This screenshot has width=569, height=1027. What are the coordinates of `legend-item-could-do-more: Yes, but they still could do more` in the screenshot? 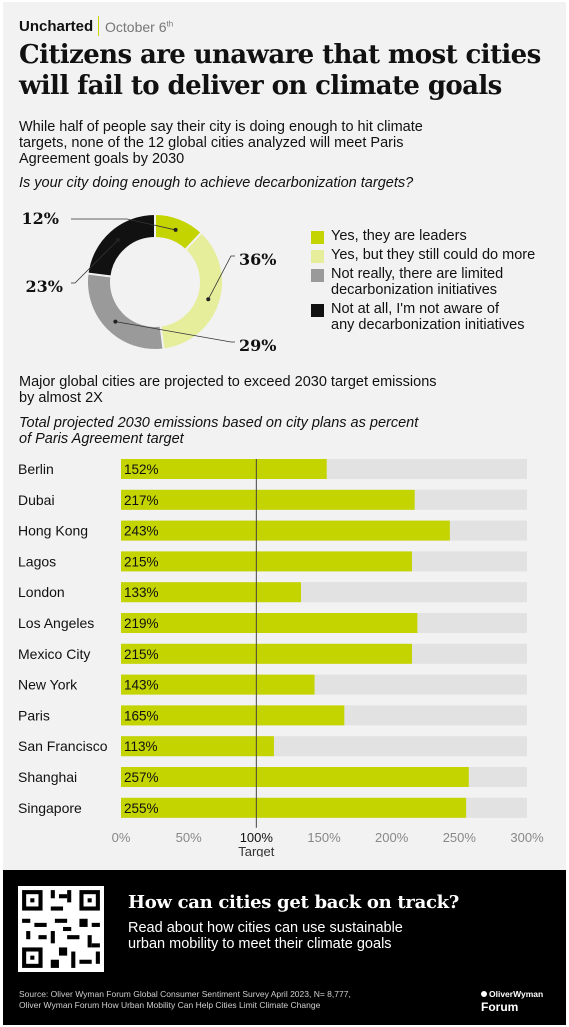 It's located at (436, 255).